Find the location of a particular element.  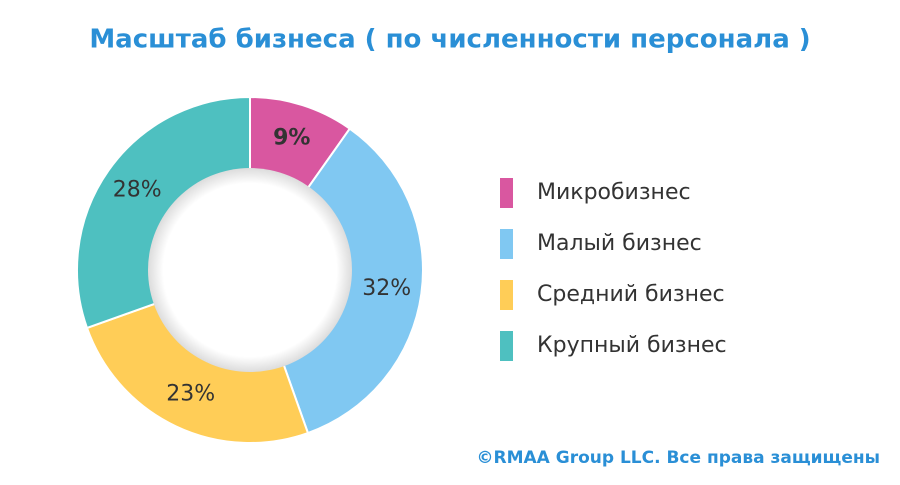

data-label: 23% is located at coordinates (190, 394).